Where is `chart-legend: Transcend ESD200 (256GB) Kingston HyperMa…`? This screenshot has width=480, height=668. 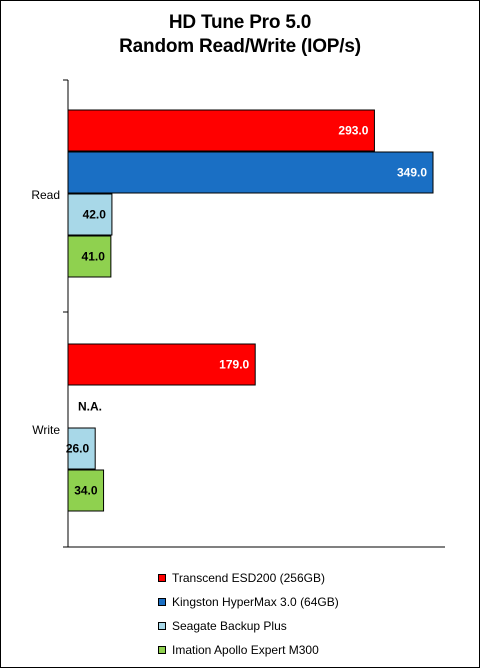 chart-legend: Transcend ESD200 (256GB) Kingston HyperMa… is located at coordinates (248, 614).